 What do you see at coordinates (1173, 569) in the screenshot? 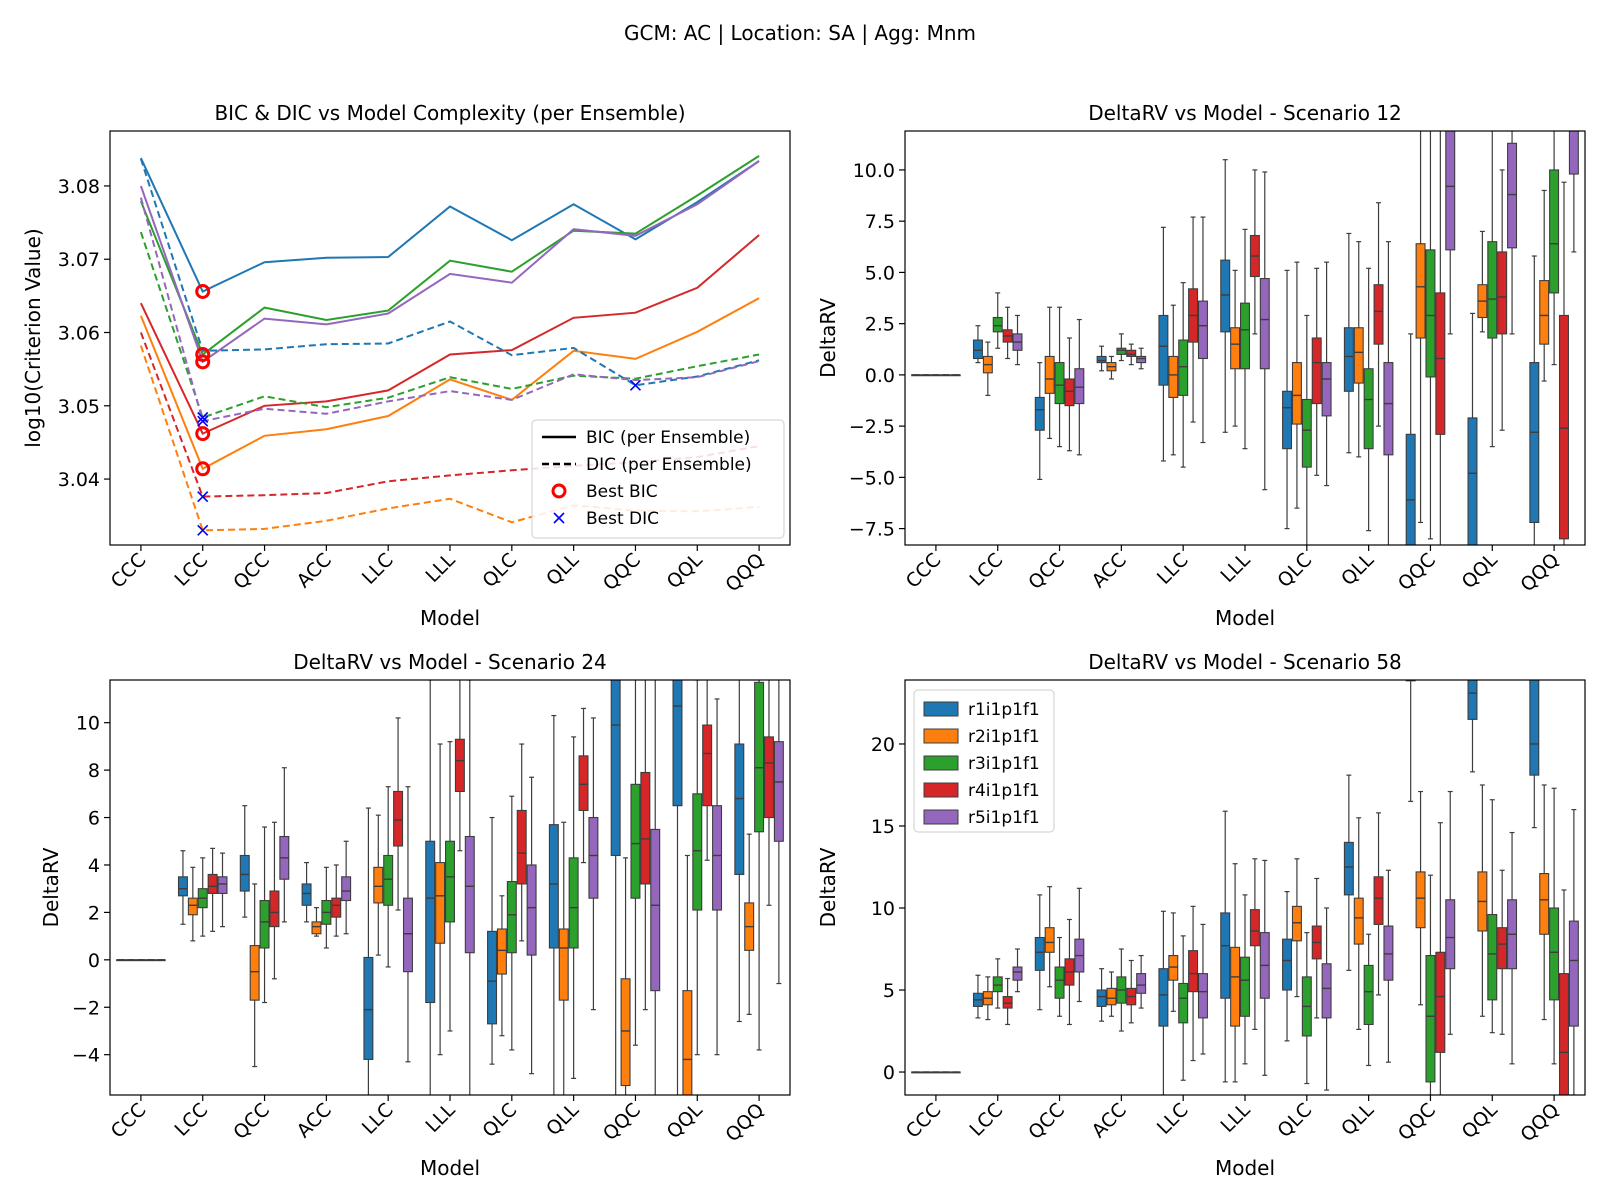
I see `x-tick-label: LLC` at bounding box center [1173, 569].